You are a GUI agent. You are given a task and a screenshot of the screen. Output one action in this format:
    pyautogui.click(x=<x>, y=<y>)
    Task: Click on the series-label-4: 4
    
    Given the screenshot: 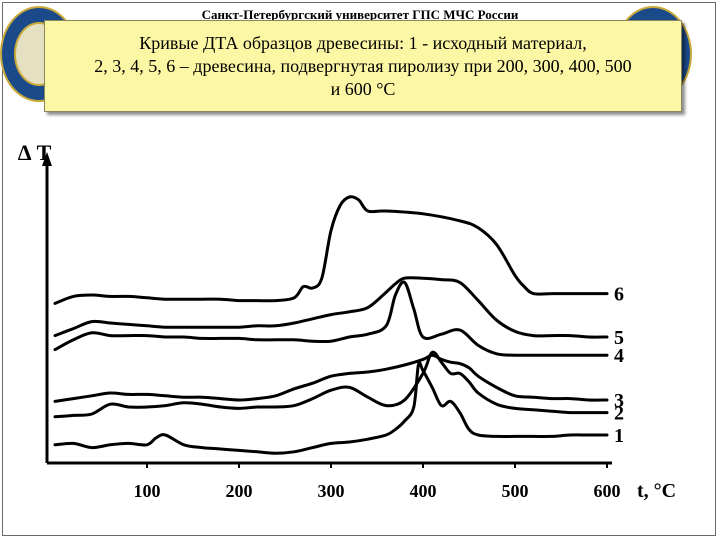 What is the action you would take?
    pyautogui.click(x=619, y=356)
    